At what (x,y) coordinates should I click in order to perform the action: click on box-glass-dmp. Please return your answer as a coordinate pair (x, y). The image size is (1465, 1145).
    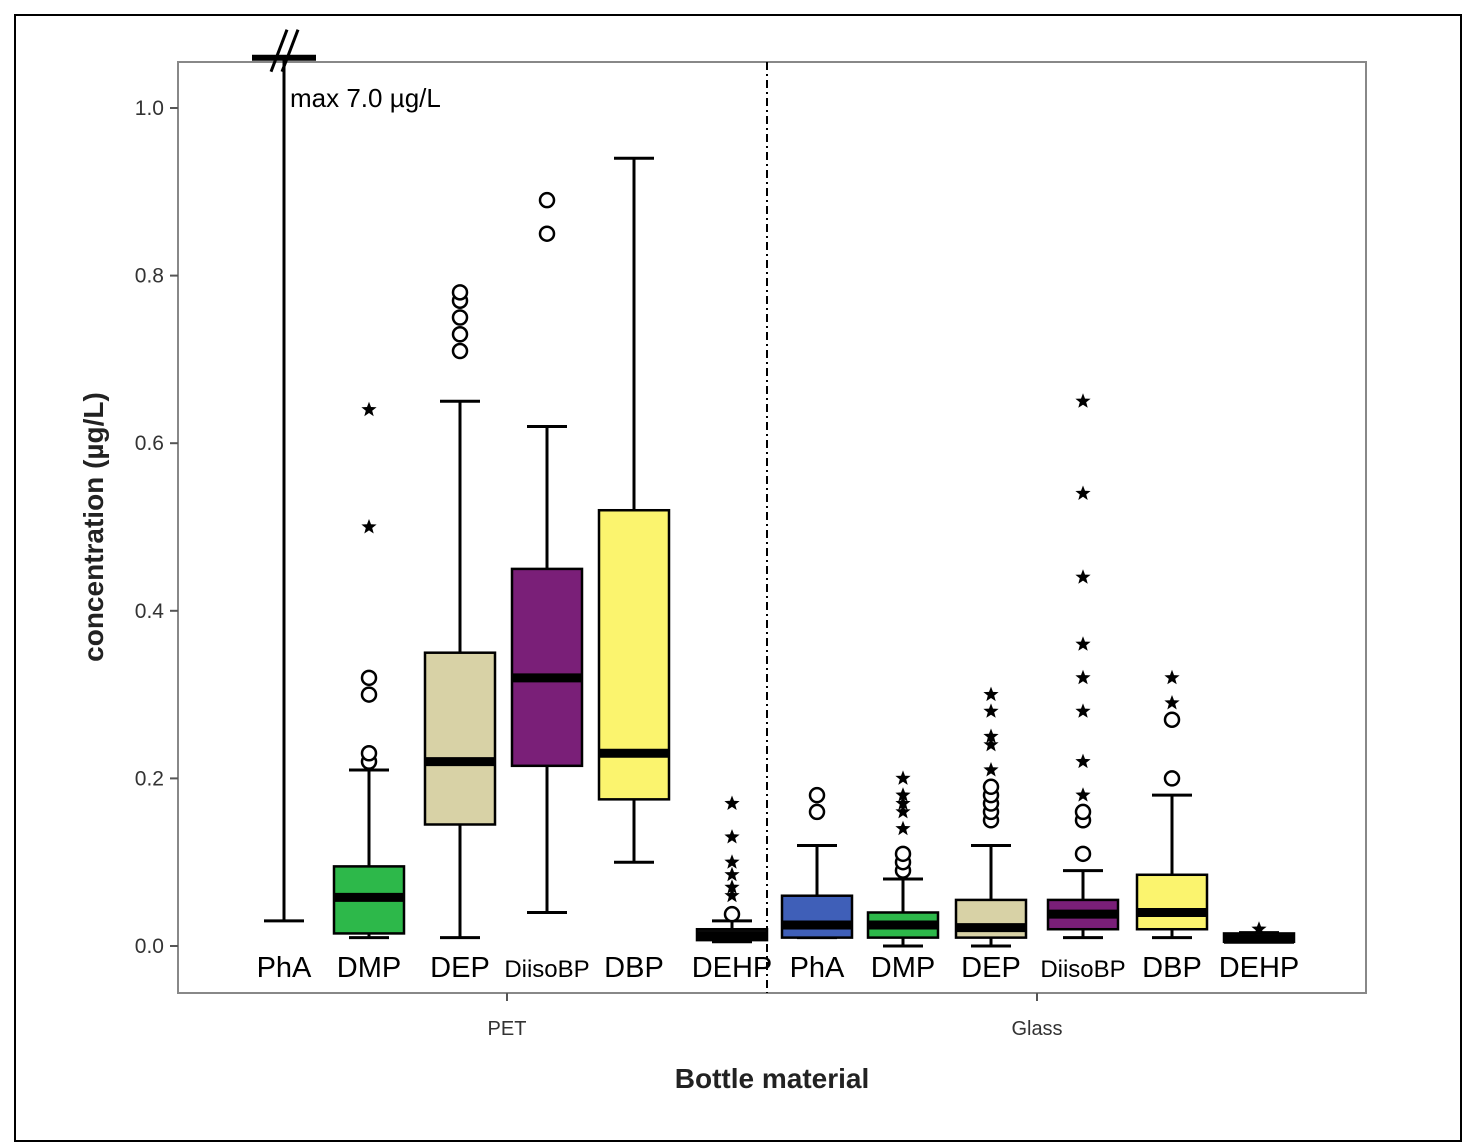
    Looking at the image, I should click on (903, 859).